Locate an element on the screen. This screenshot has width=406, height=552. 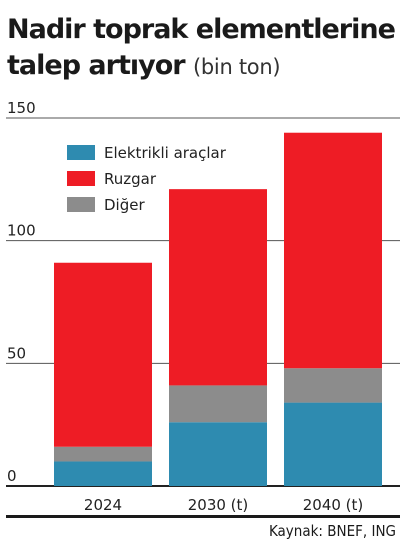
legend: Elektrikli araçlar Ruzgar Diğer is located at coordinates (147, 179).